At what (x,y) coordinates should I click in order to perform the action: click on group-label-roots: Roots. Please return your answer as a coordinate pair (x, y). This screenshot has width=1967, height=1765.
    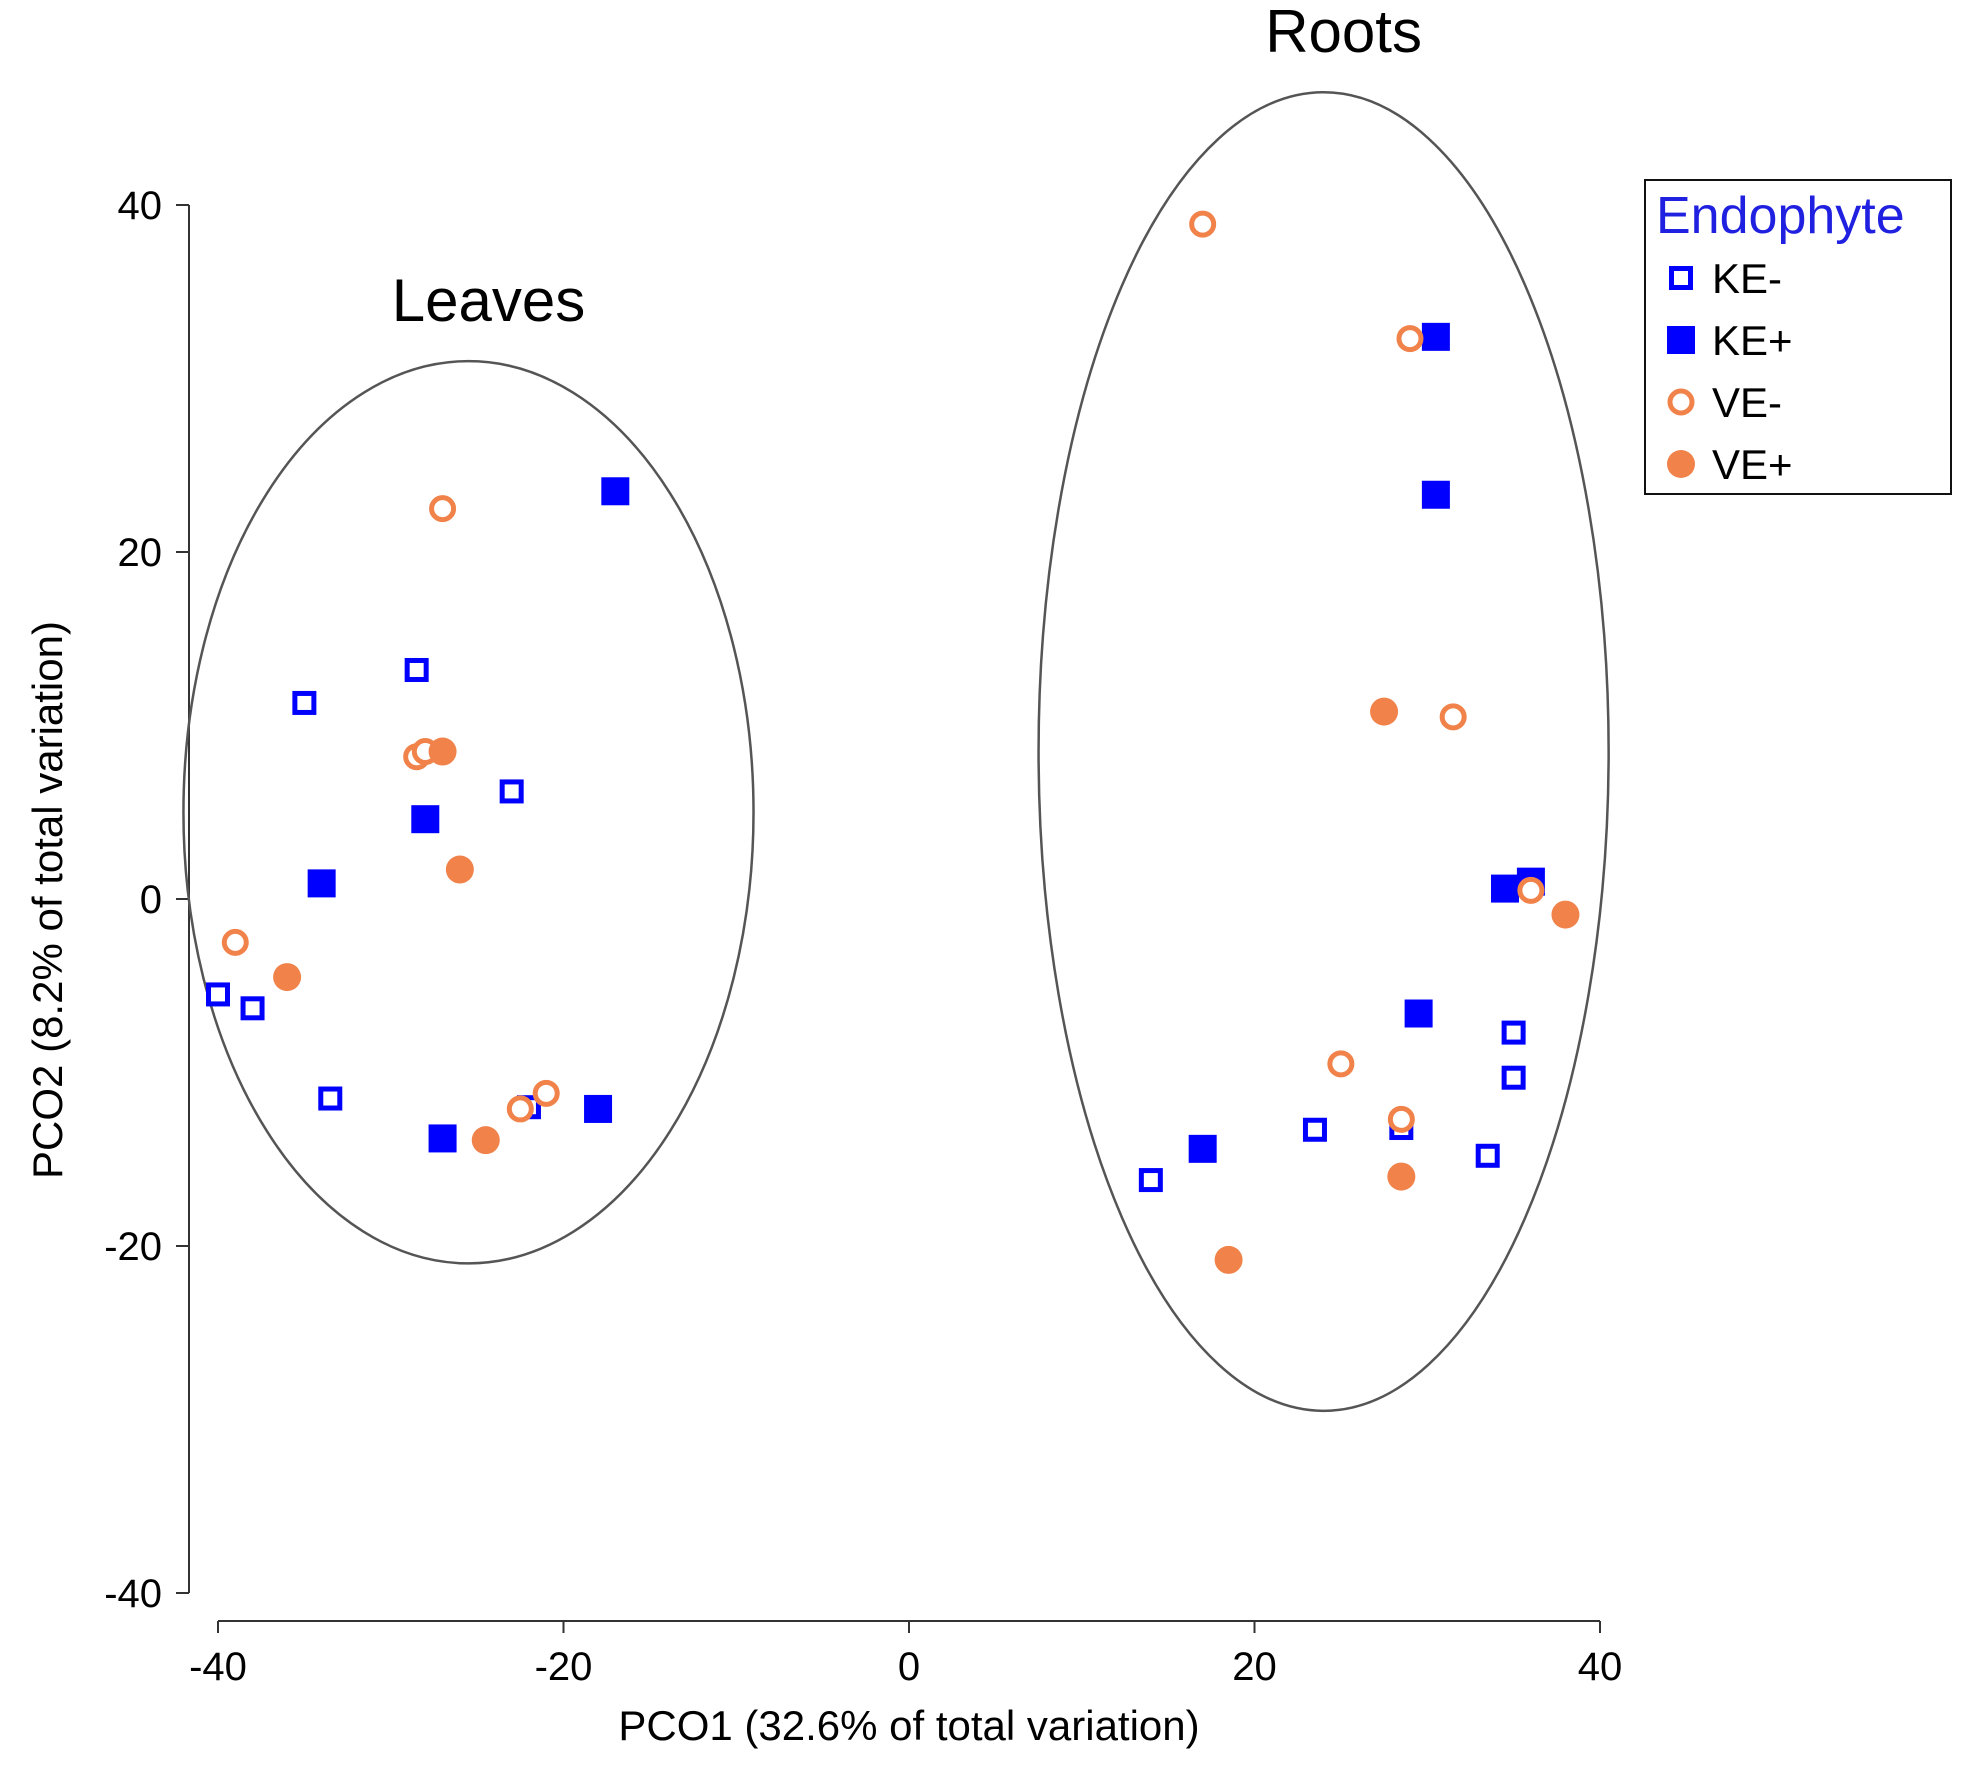
    Looking at the image, I should click on (1343, 32).